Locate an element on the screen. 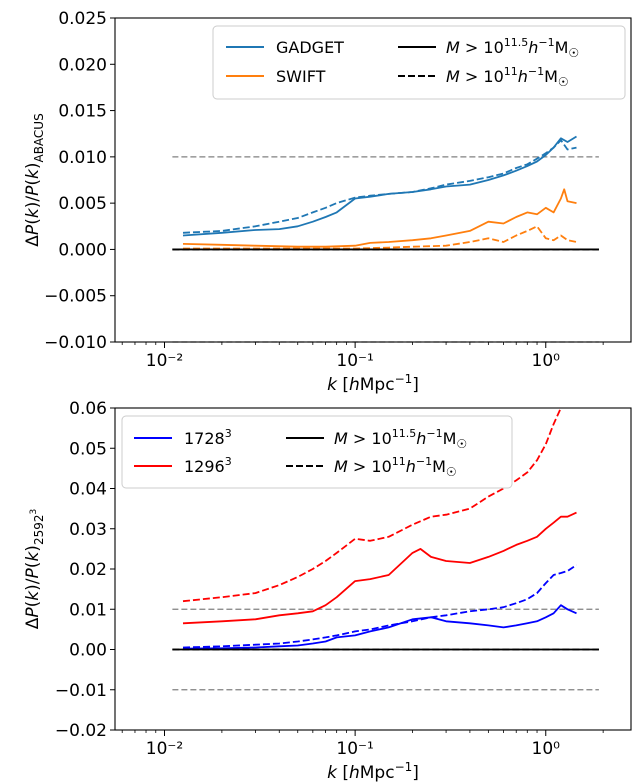  series-line-1728-dashed is located at coordinates (379, 606).